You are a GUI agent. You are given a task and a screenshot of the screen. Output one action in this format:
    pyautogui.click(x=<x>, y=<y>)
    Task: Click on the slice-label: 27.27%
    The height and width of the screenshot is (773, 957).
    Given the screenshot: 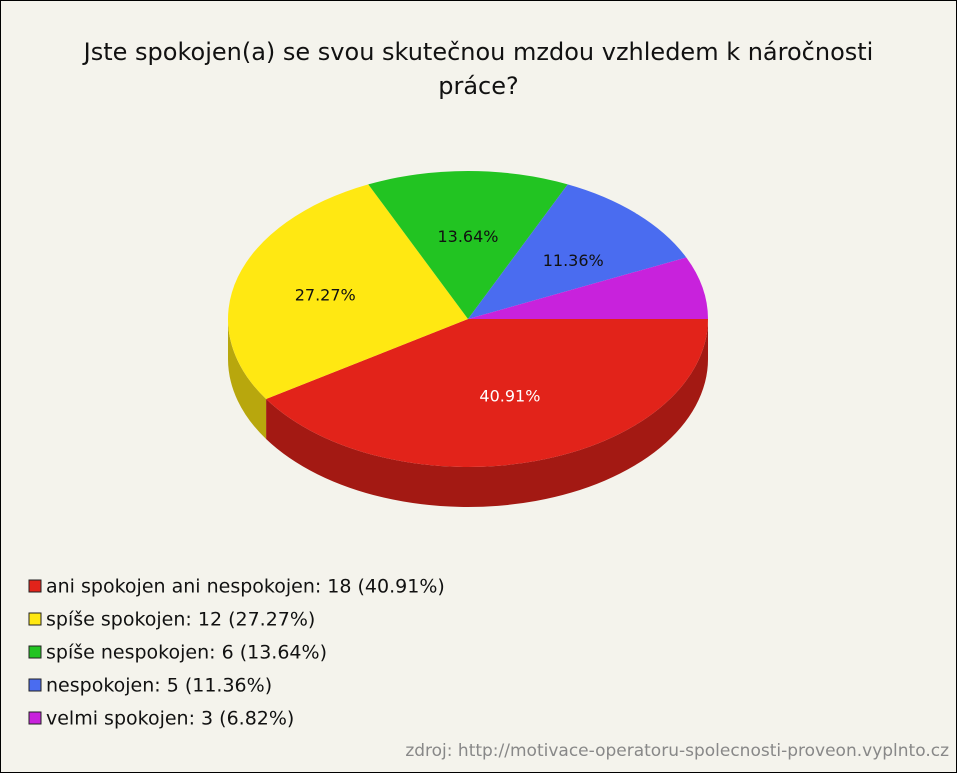 What is the action you would take?
    pyautogui.click(x=325, y=295)
    